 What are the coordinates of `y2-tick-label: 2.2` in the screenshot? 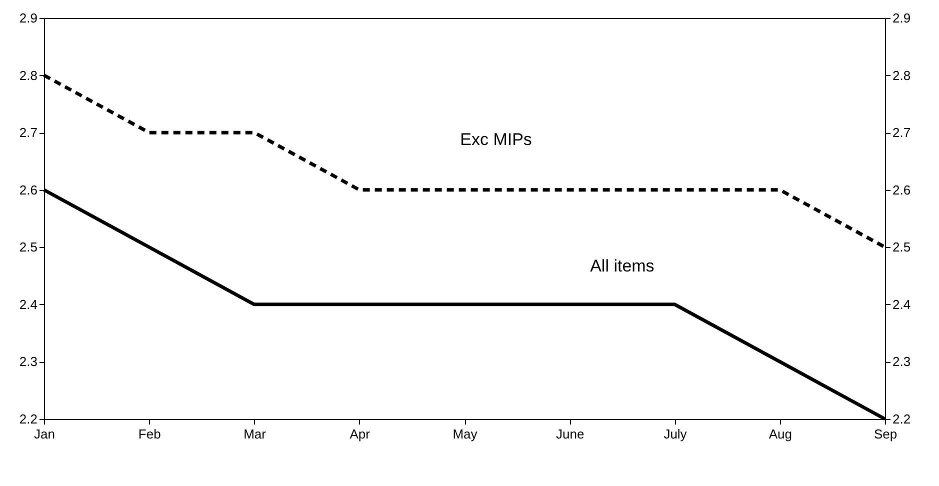 It's located at (901, 419).